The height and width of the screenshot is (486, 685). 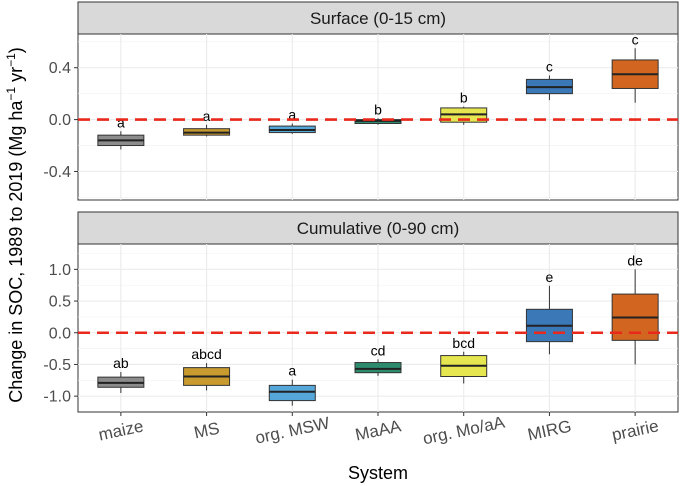 What do you see at coordinates (121, 132) in the screenshot?
I see `box-maize: a` at bounding box center [121, 132].